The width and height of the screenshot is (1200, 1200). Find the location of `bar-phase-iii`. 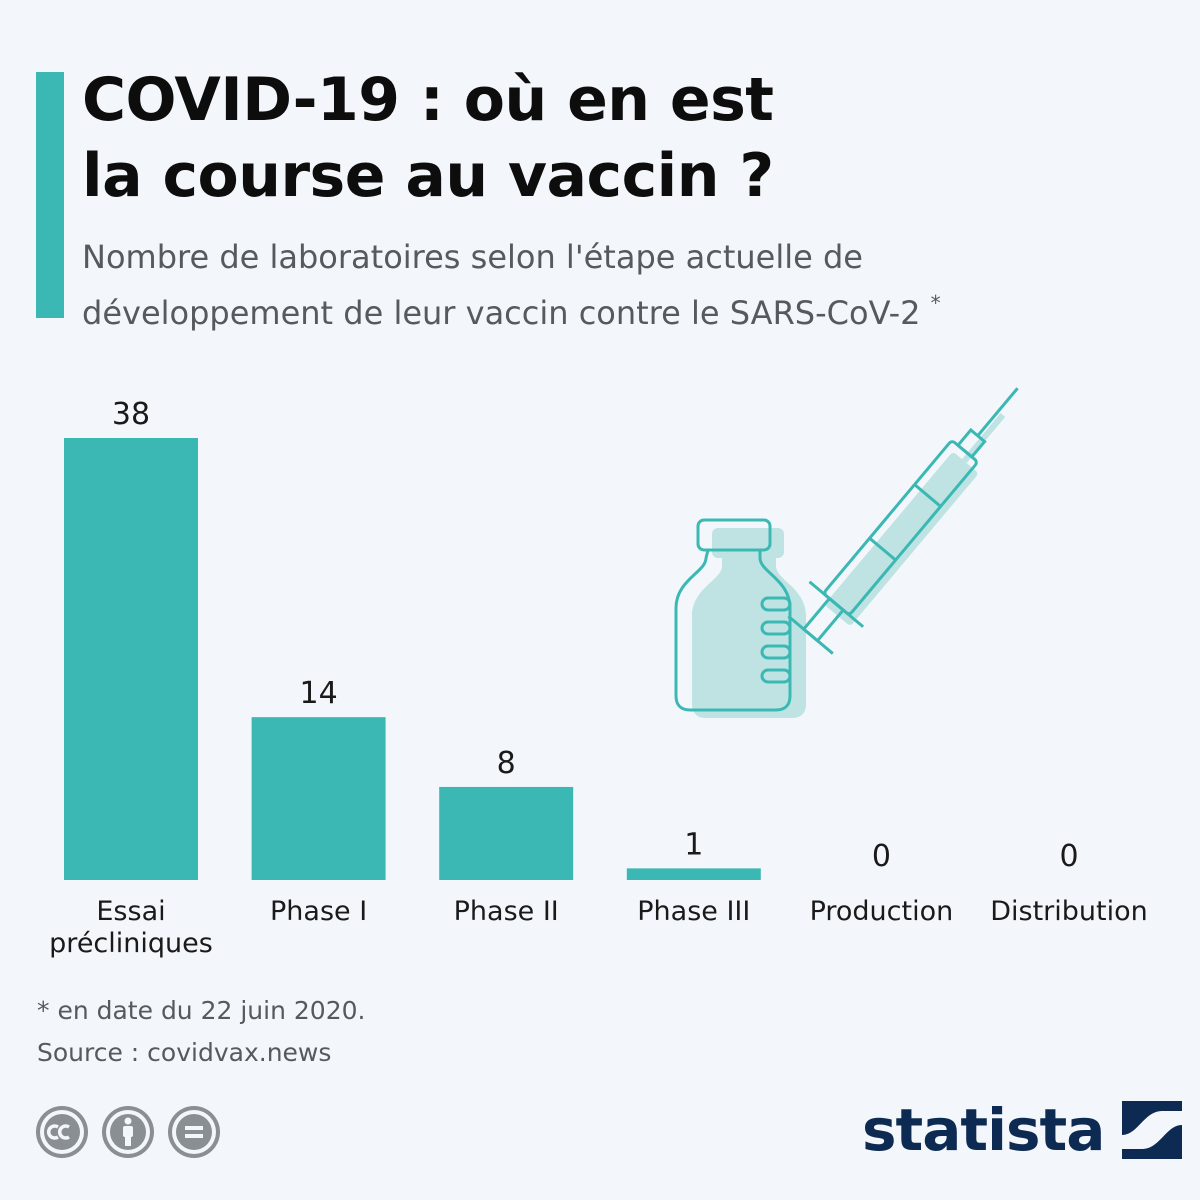

bar-phase-iii is located at coordinates (693, 874).